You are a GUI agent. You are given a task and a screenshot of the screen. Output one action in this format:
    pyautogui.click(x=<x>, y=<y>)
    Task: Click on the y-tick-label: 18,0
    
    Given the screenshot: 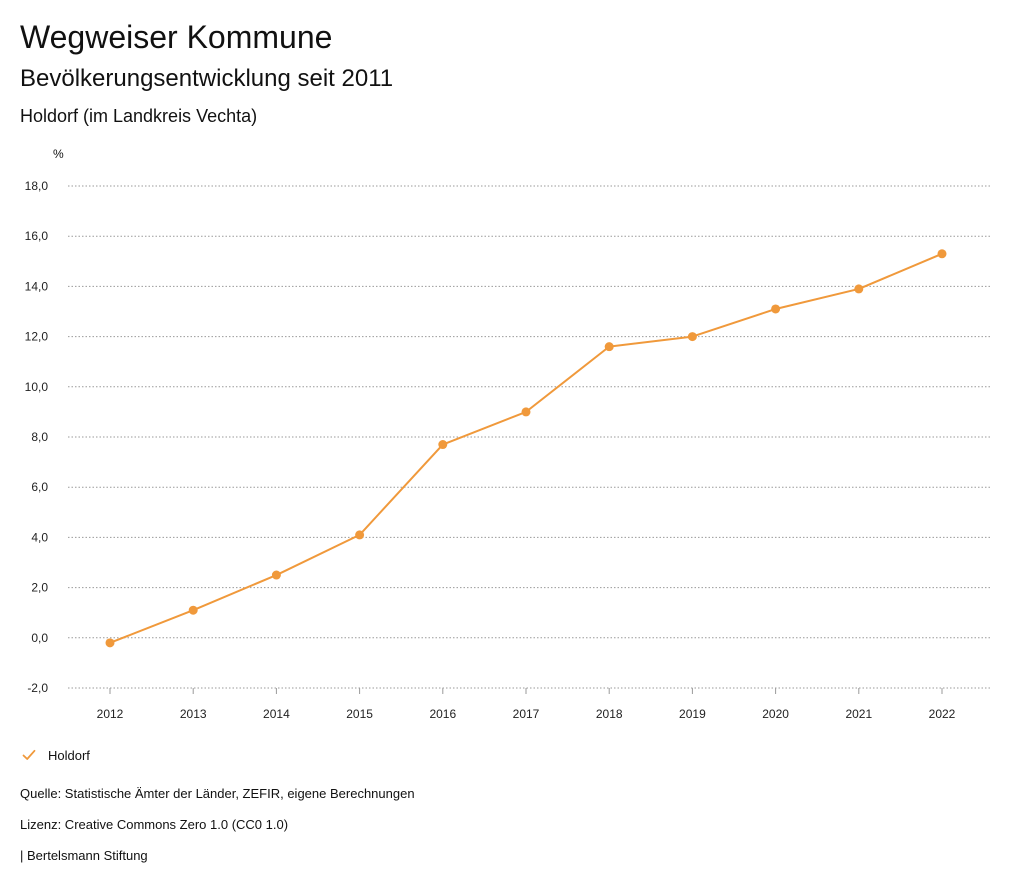 What is the action you would take?
    pyautogui.click(x=37, y=186)
    